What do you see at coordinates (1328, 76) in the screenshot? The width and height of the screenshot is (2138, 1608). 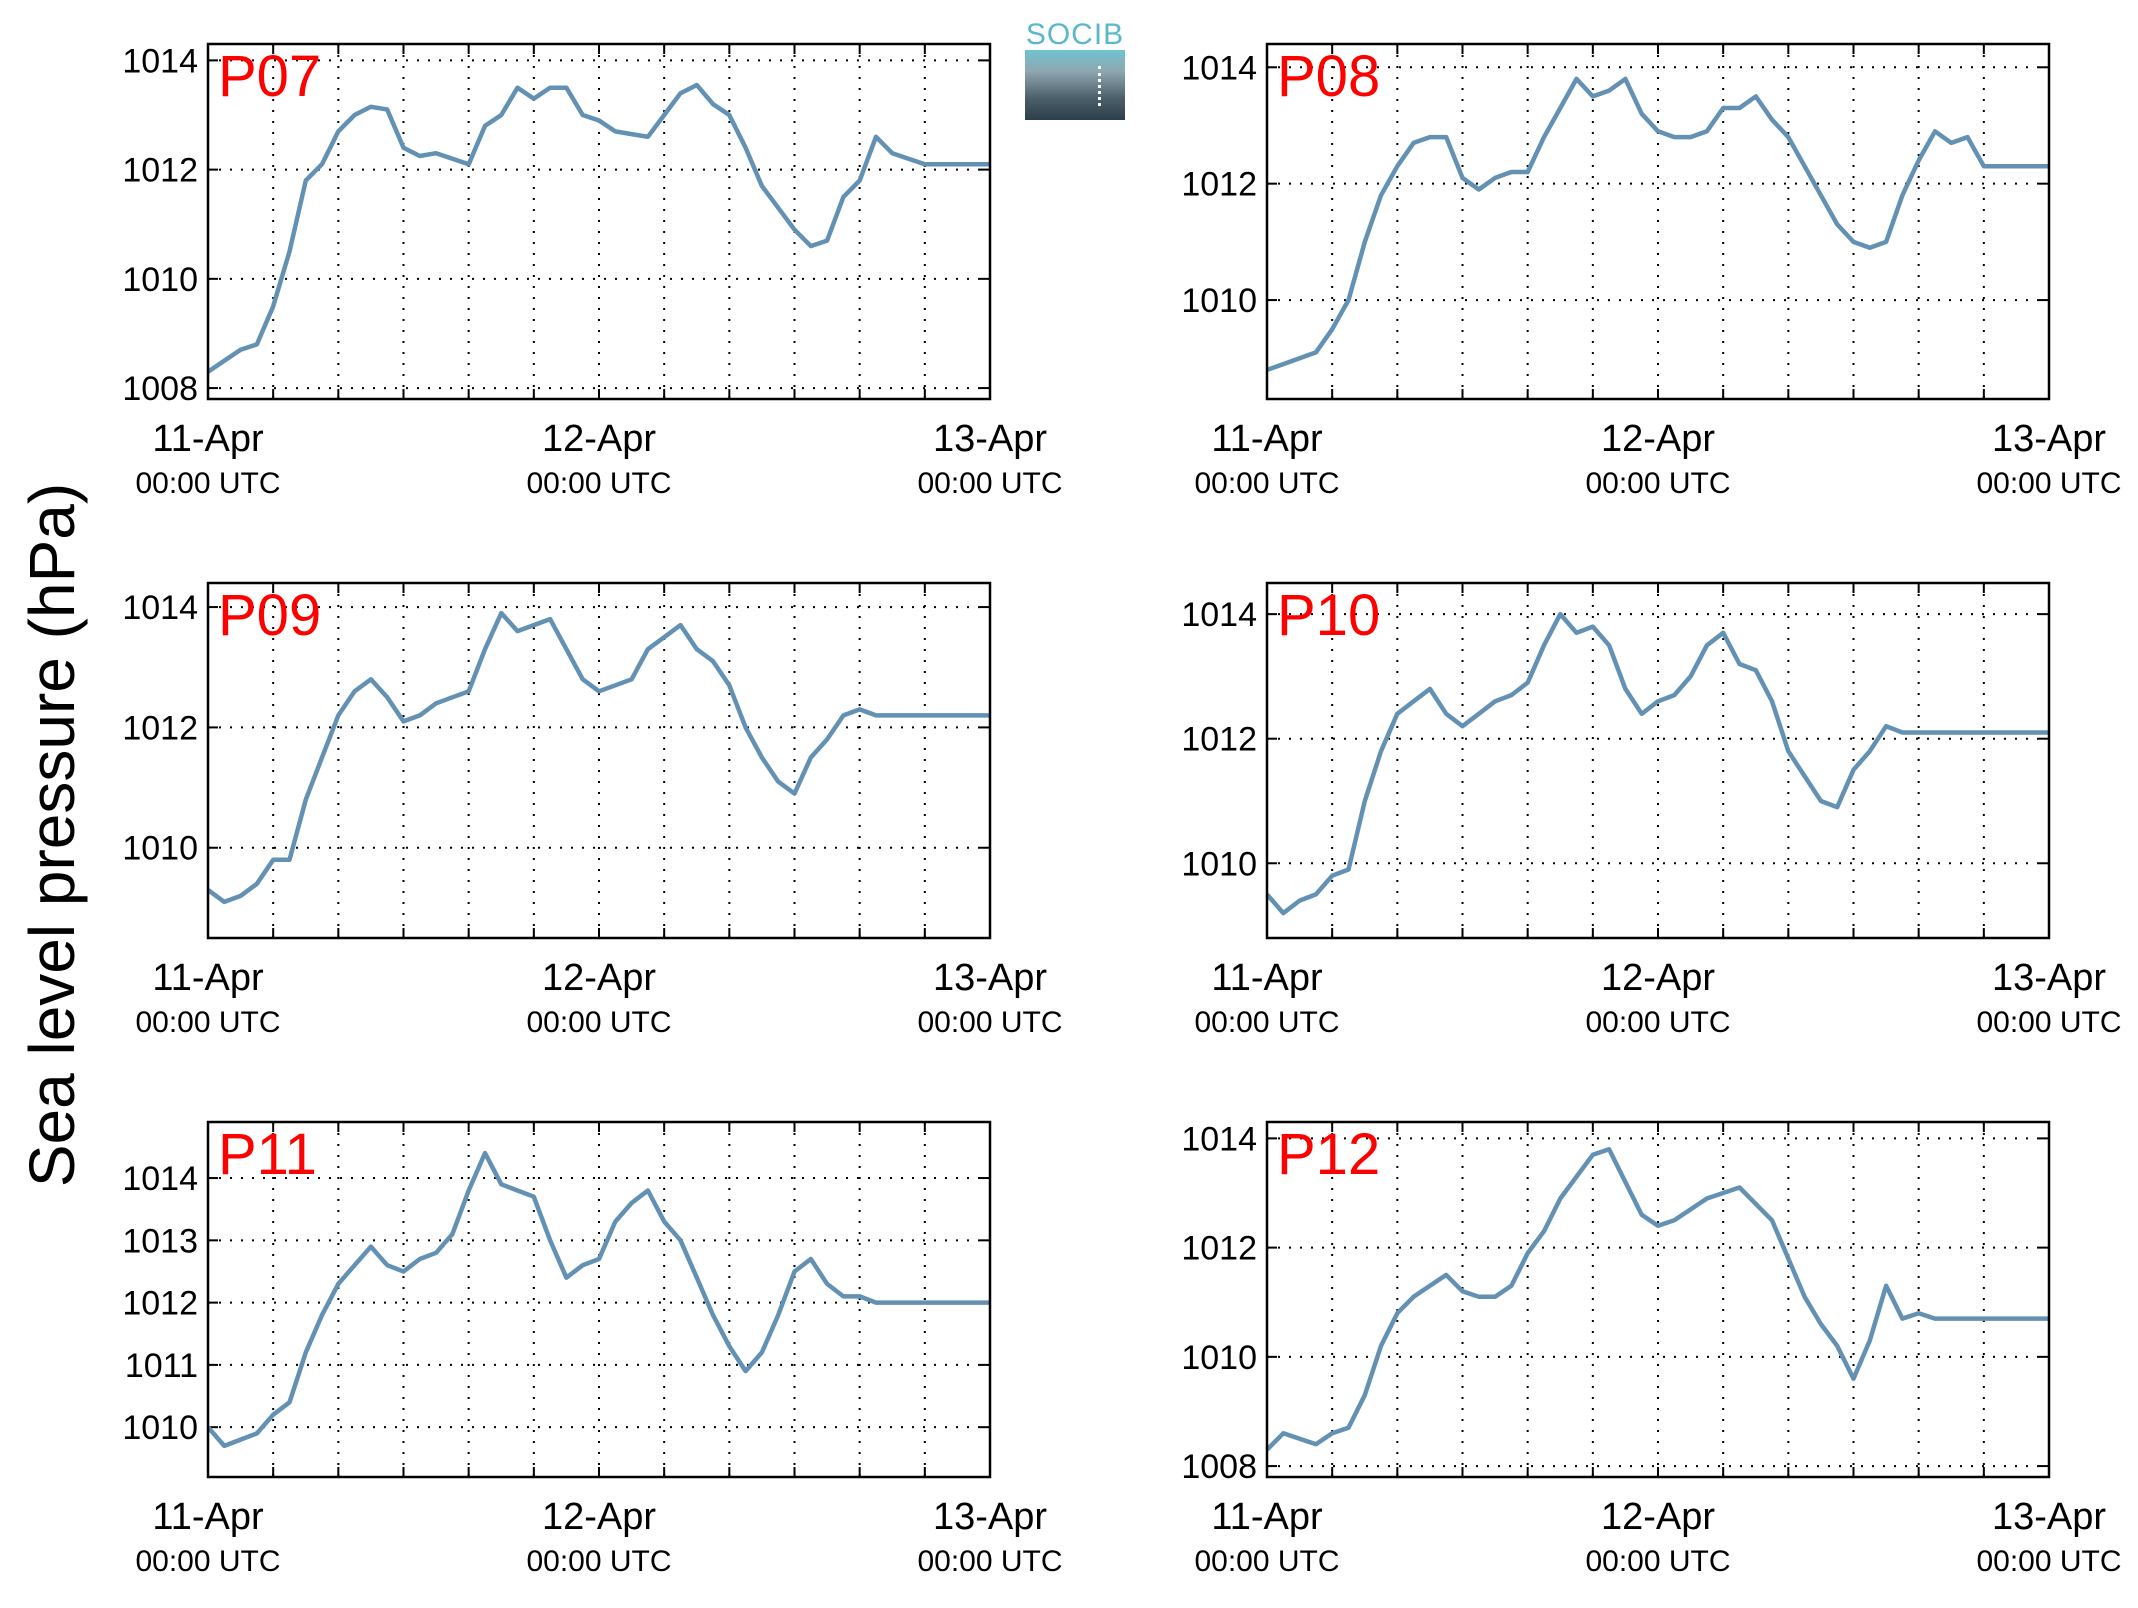 I see `station-label: P08` at bounding box center [1328, 76].